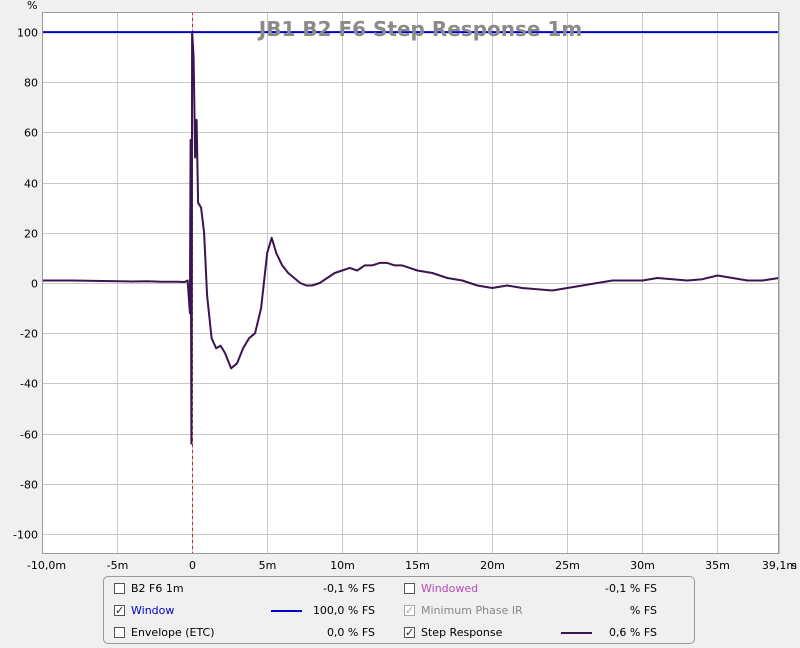 The width and height of the screenshot is (800, 648). I want to click on legend-value: 0,0 % FS, so click(350, 632).